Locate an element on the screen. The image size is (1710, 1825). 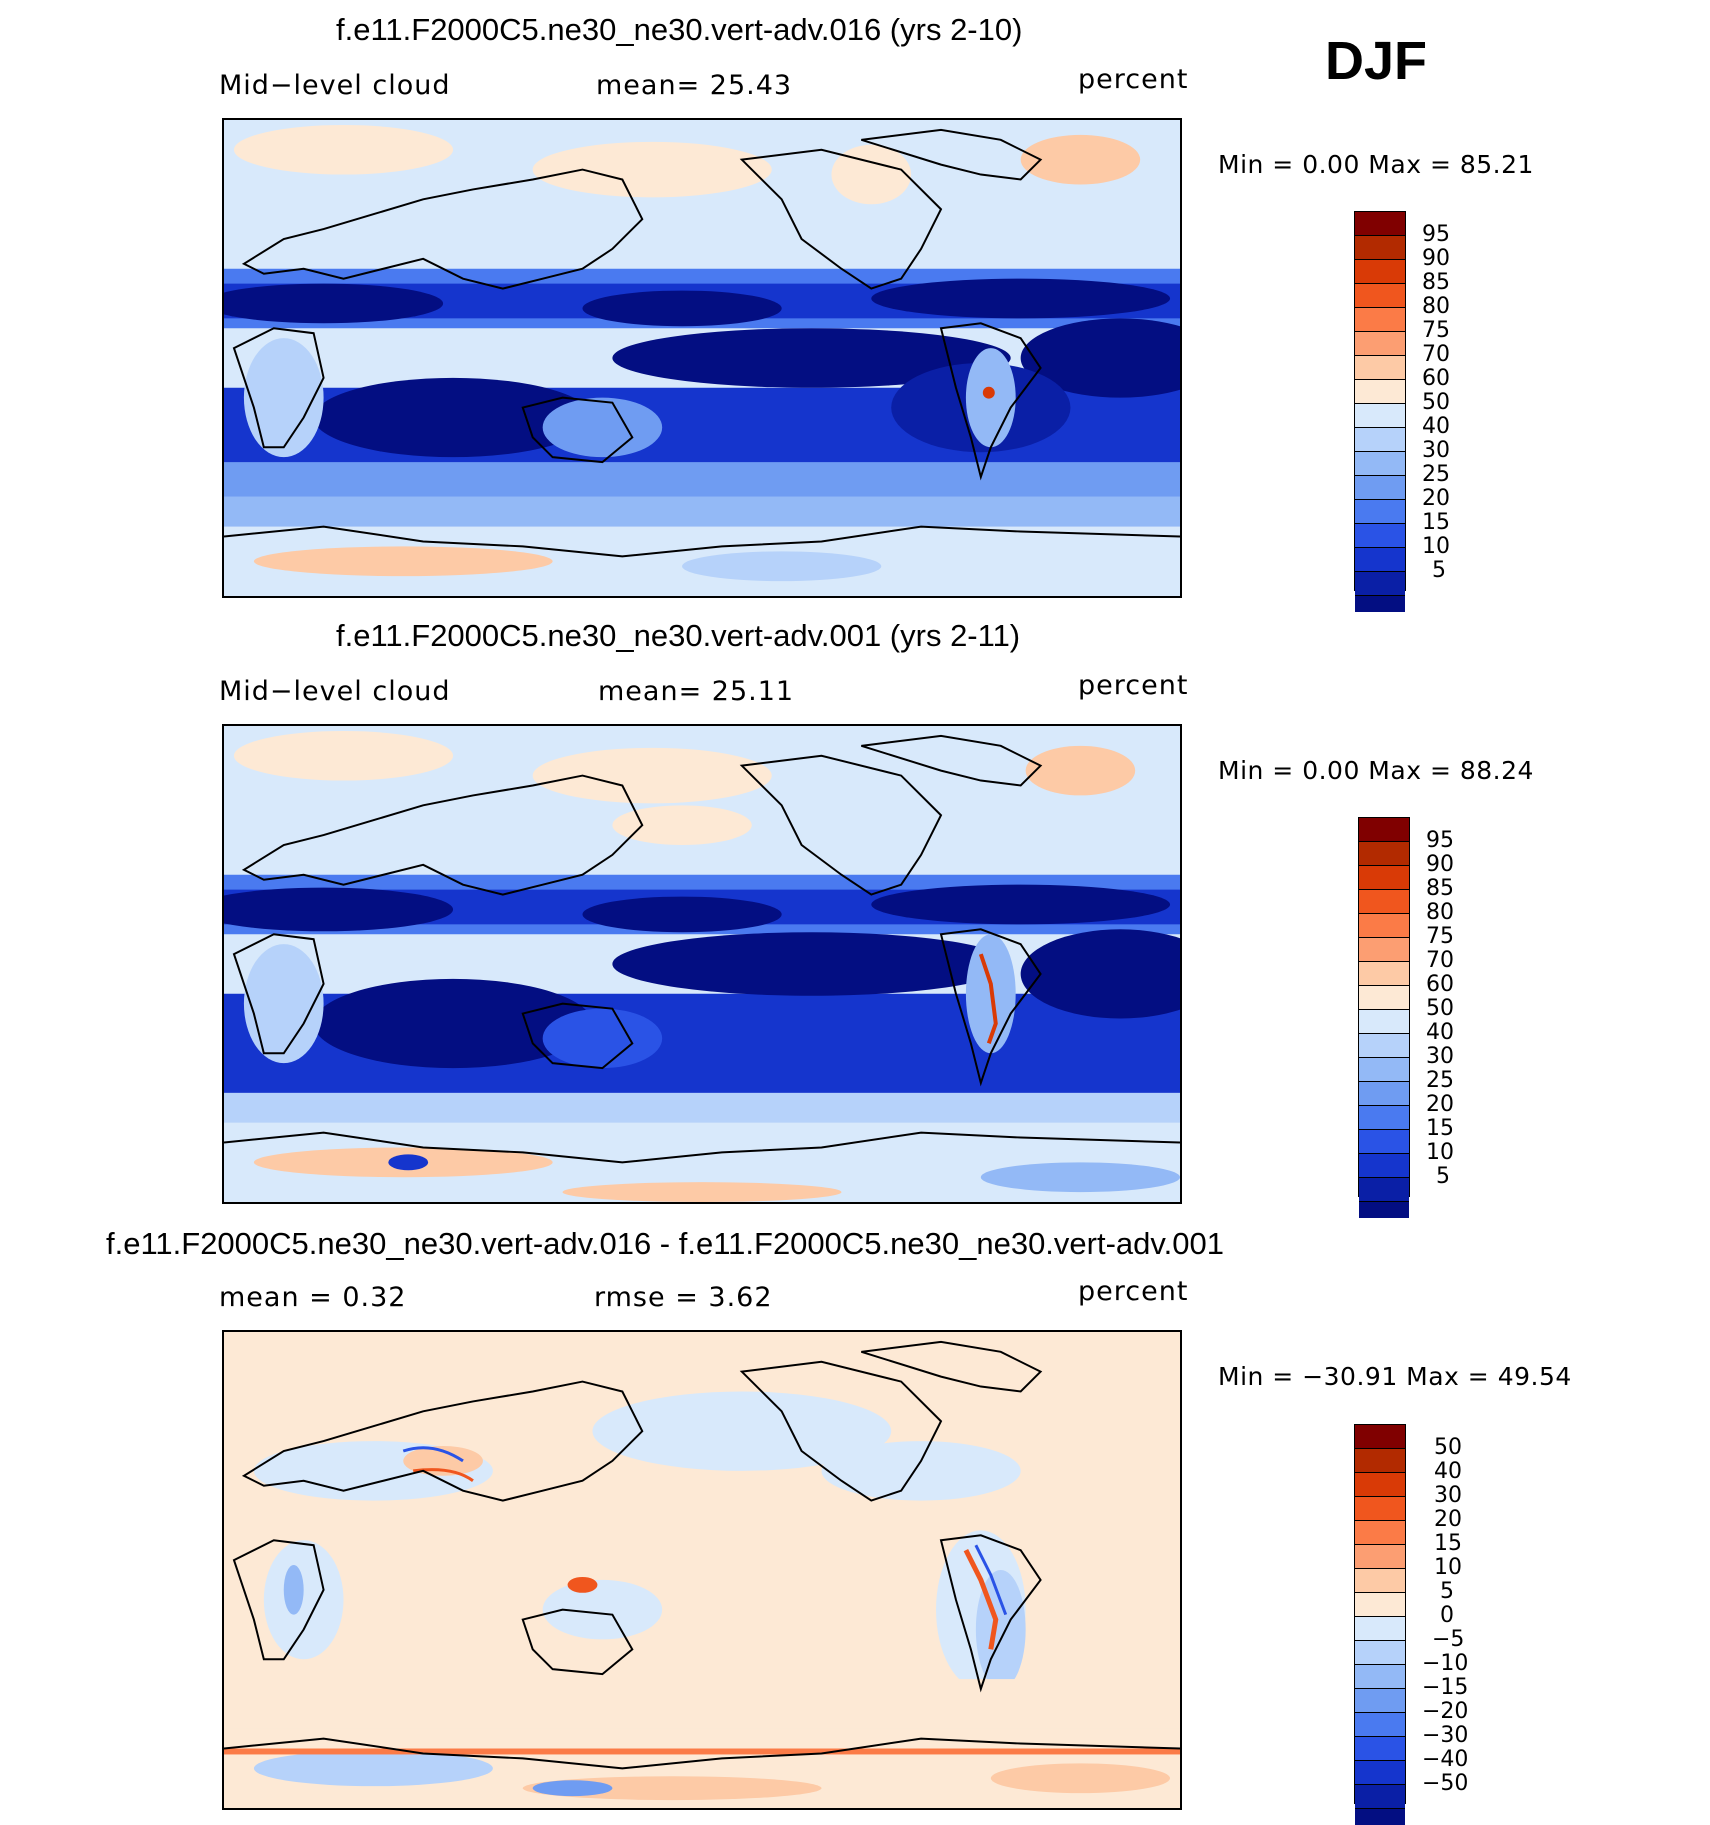
panel1-colorbar-label: 40 is located at coordinates (1436, 426).